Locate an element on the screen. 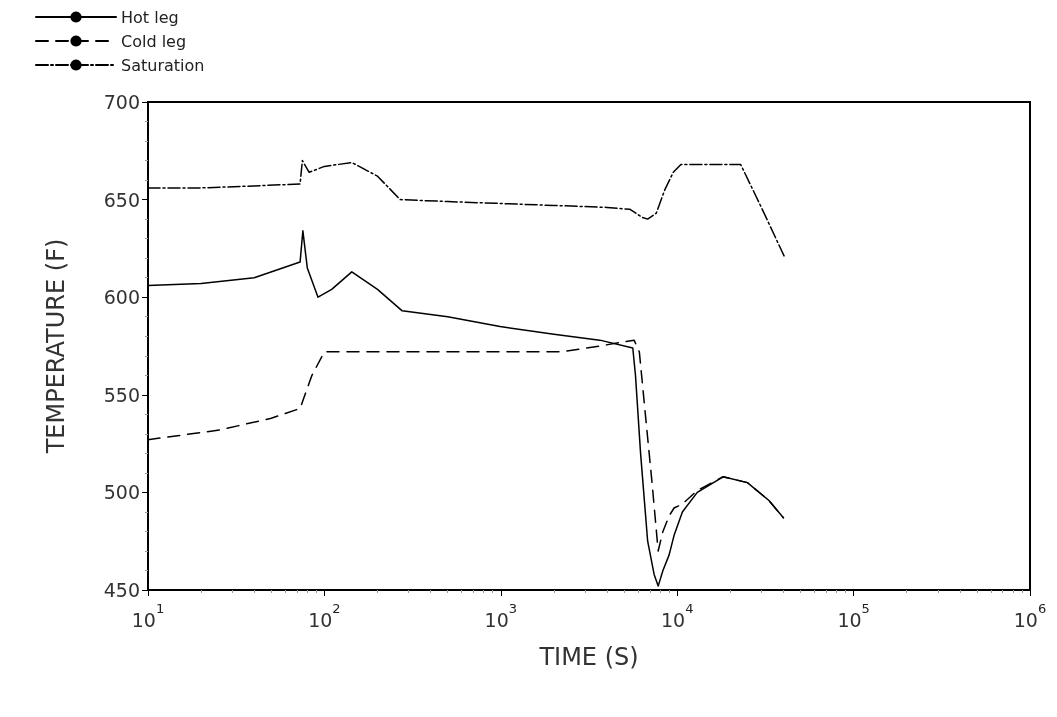 The width and height of the screenshot is (1057, 717). legend-label: Hot leg is located at coordinates (150, 17).